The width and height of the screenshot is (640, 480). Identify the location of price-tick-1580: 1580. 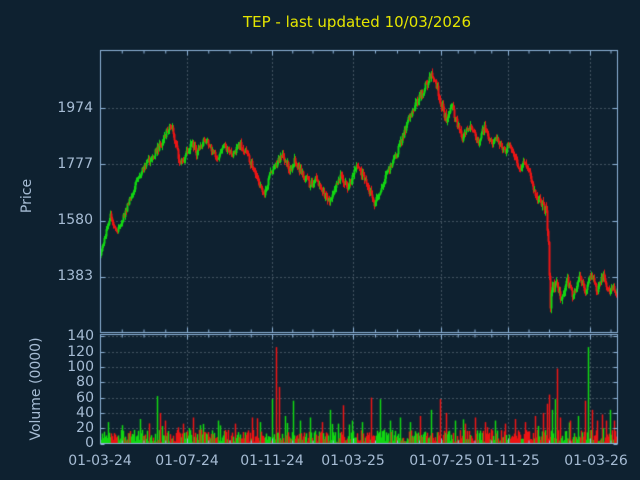
(75, 220).